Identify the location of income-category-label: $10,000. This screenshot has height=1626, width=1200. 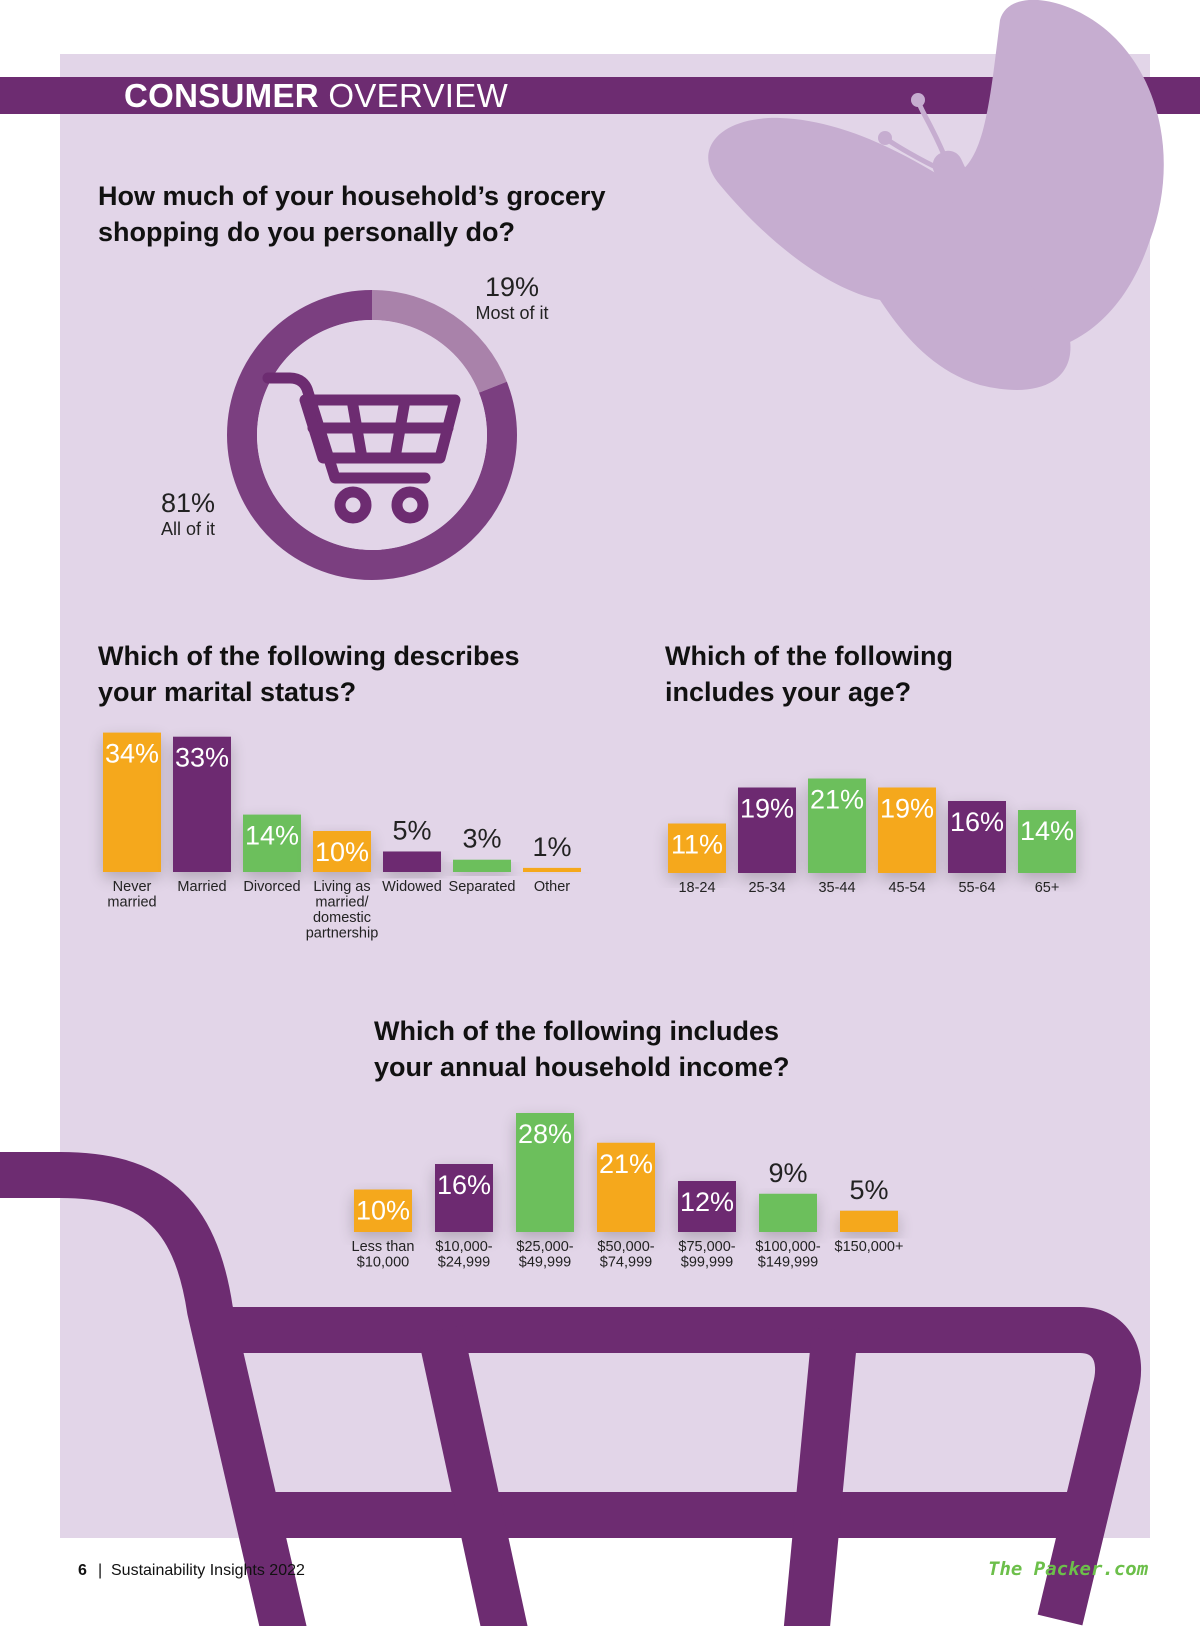
(383, 1263).